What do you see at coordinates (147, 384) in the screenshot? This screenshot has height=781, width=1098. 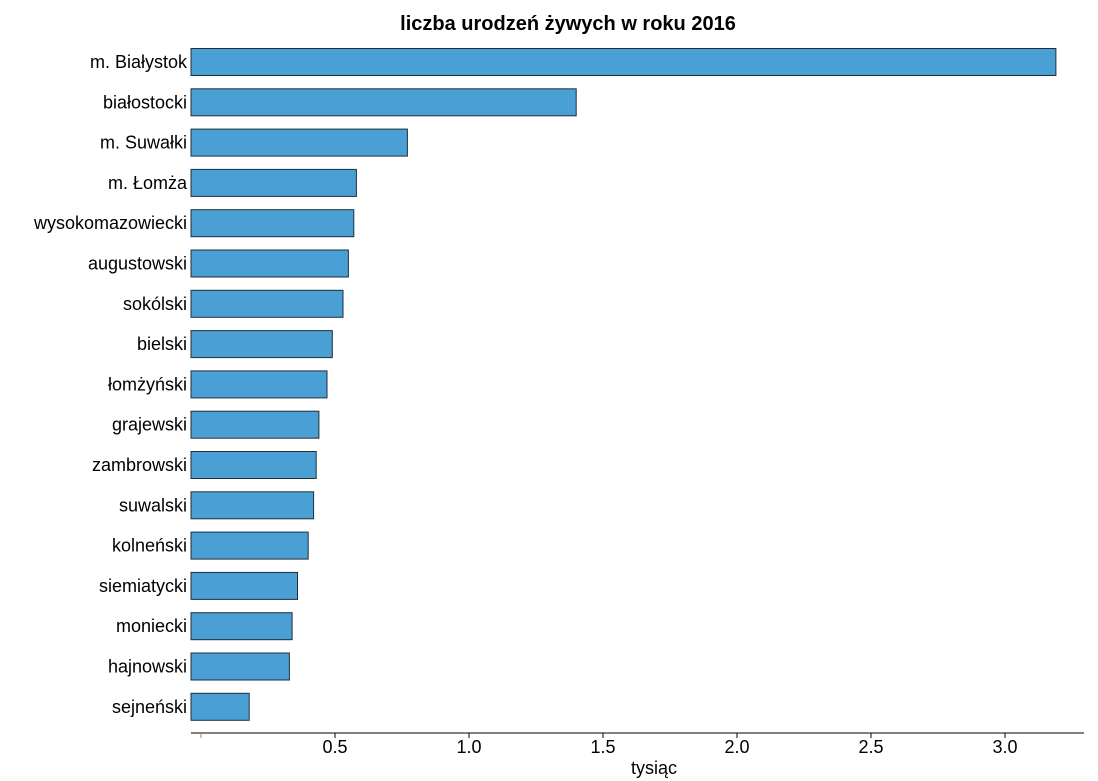 I see `category-label: łomżyński` at bounding box center [147, 384].